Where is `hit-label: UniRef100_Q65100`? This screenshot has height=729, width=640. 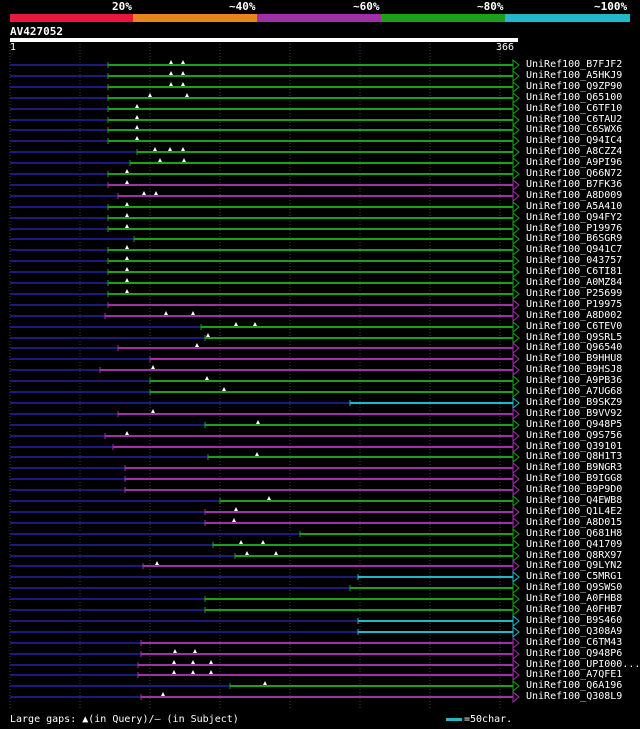
hit-label: UniRef100_Q65100 is located at coordinates (574, 97).